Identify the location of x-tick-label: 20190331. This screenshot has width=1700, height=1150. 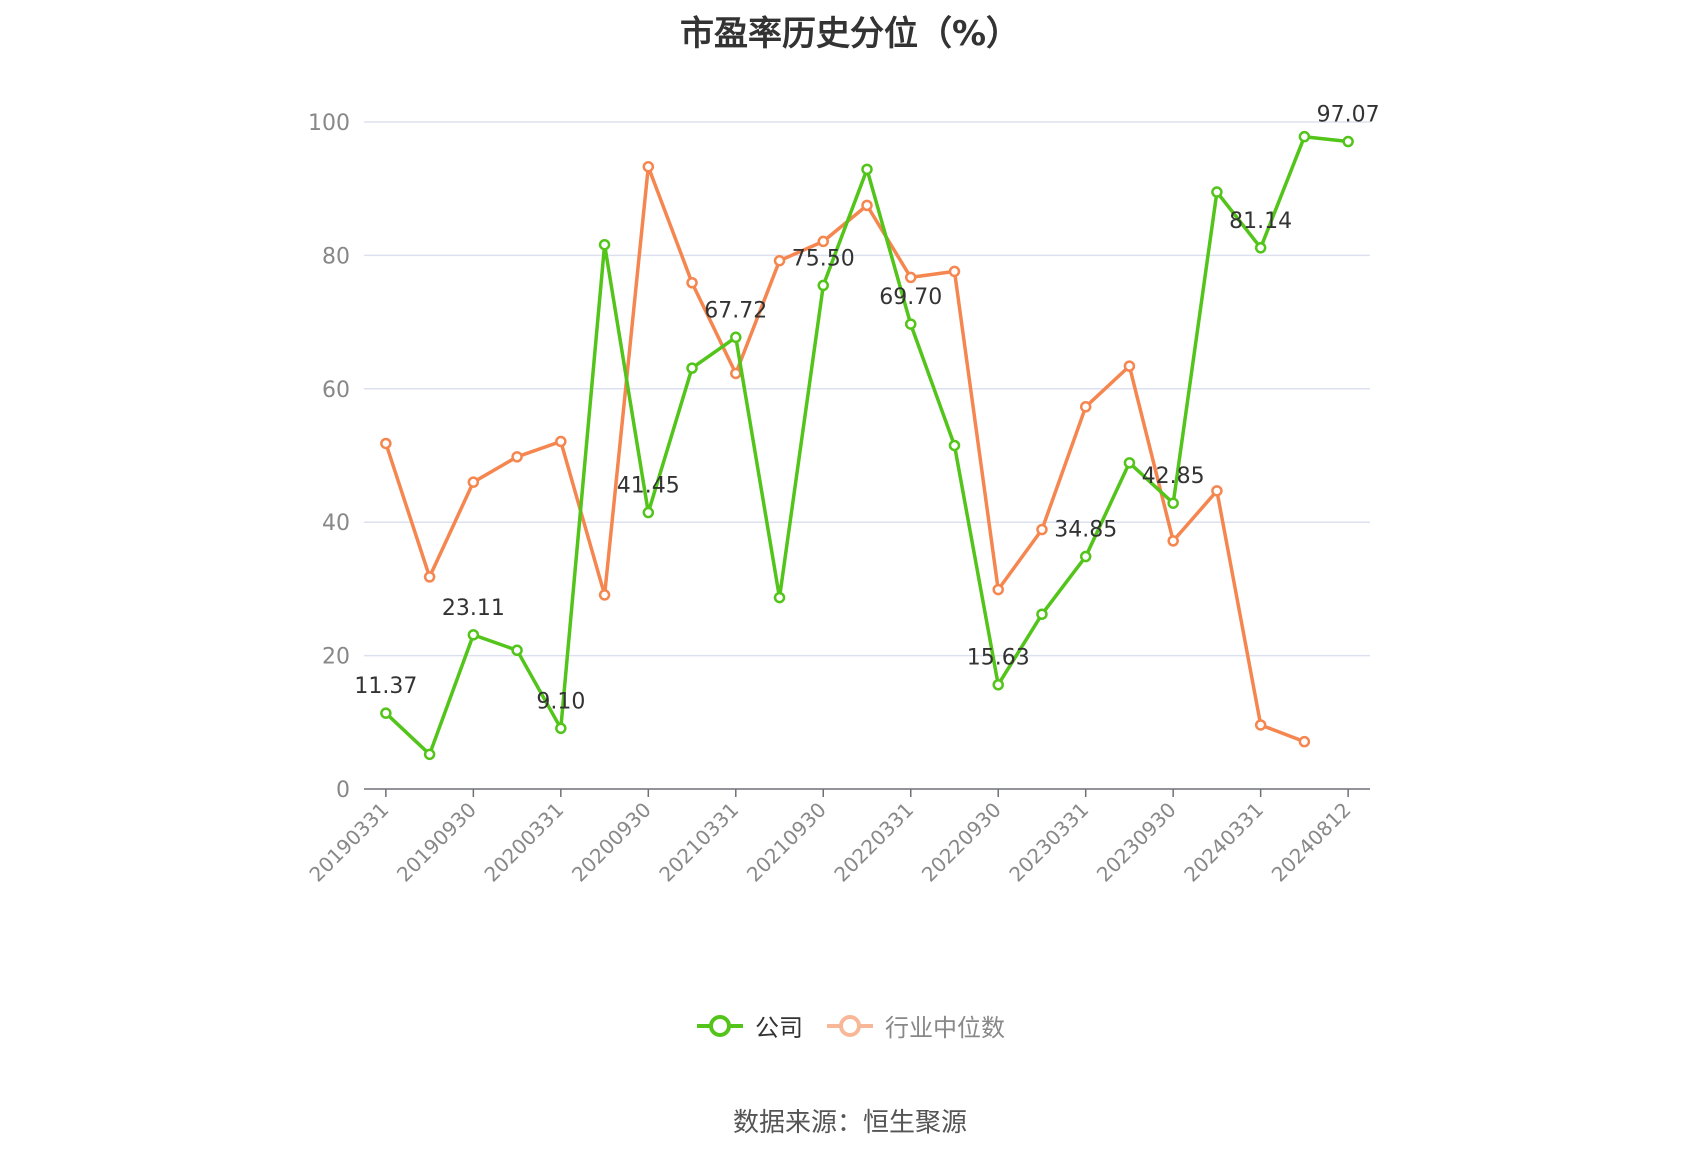
(348, 842).